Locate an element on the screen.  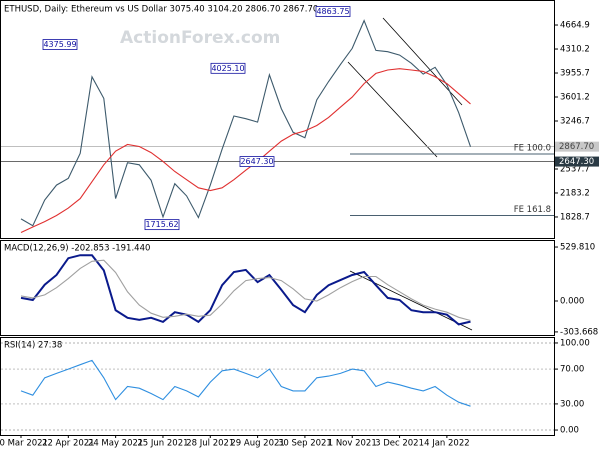
price-label: 1715.62 is located at coordinates (161, 224).